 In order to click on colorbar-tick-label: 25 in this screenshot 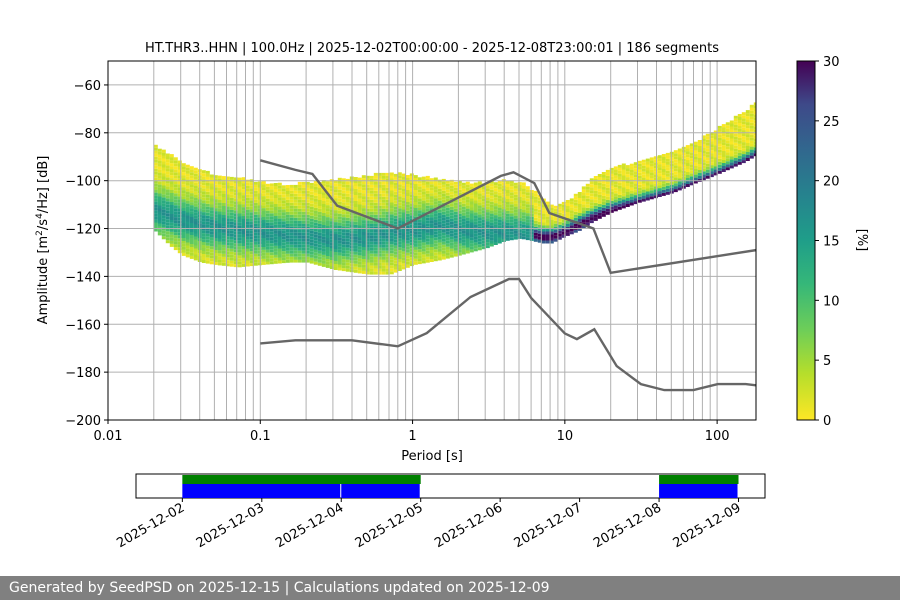, I will do `click(831, 122)`.